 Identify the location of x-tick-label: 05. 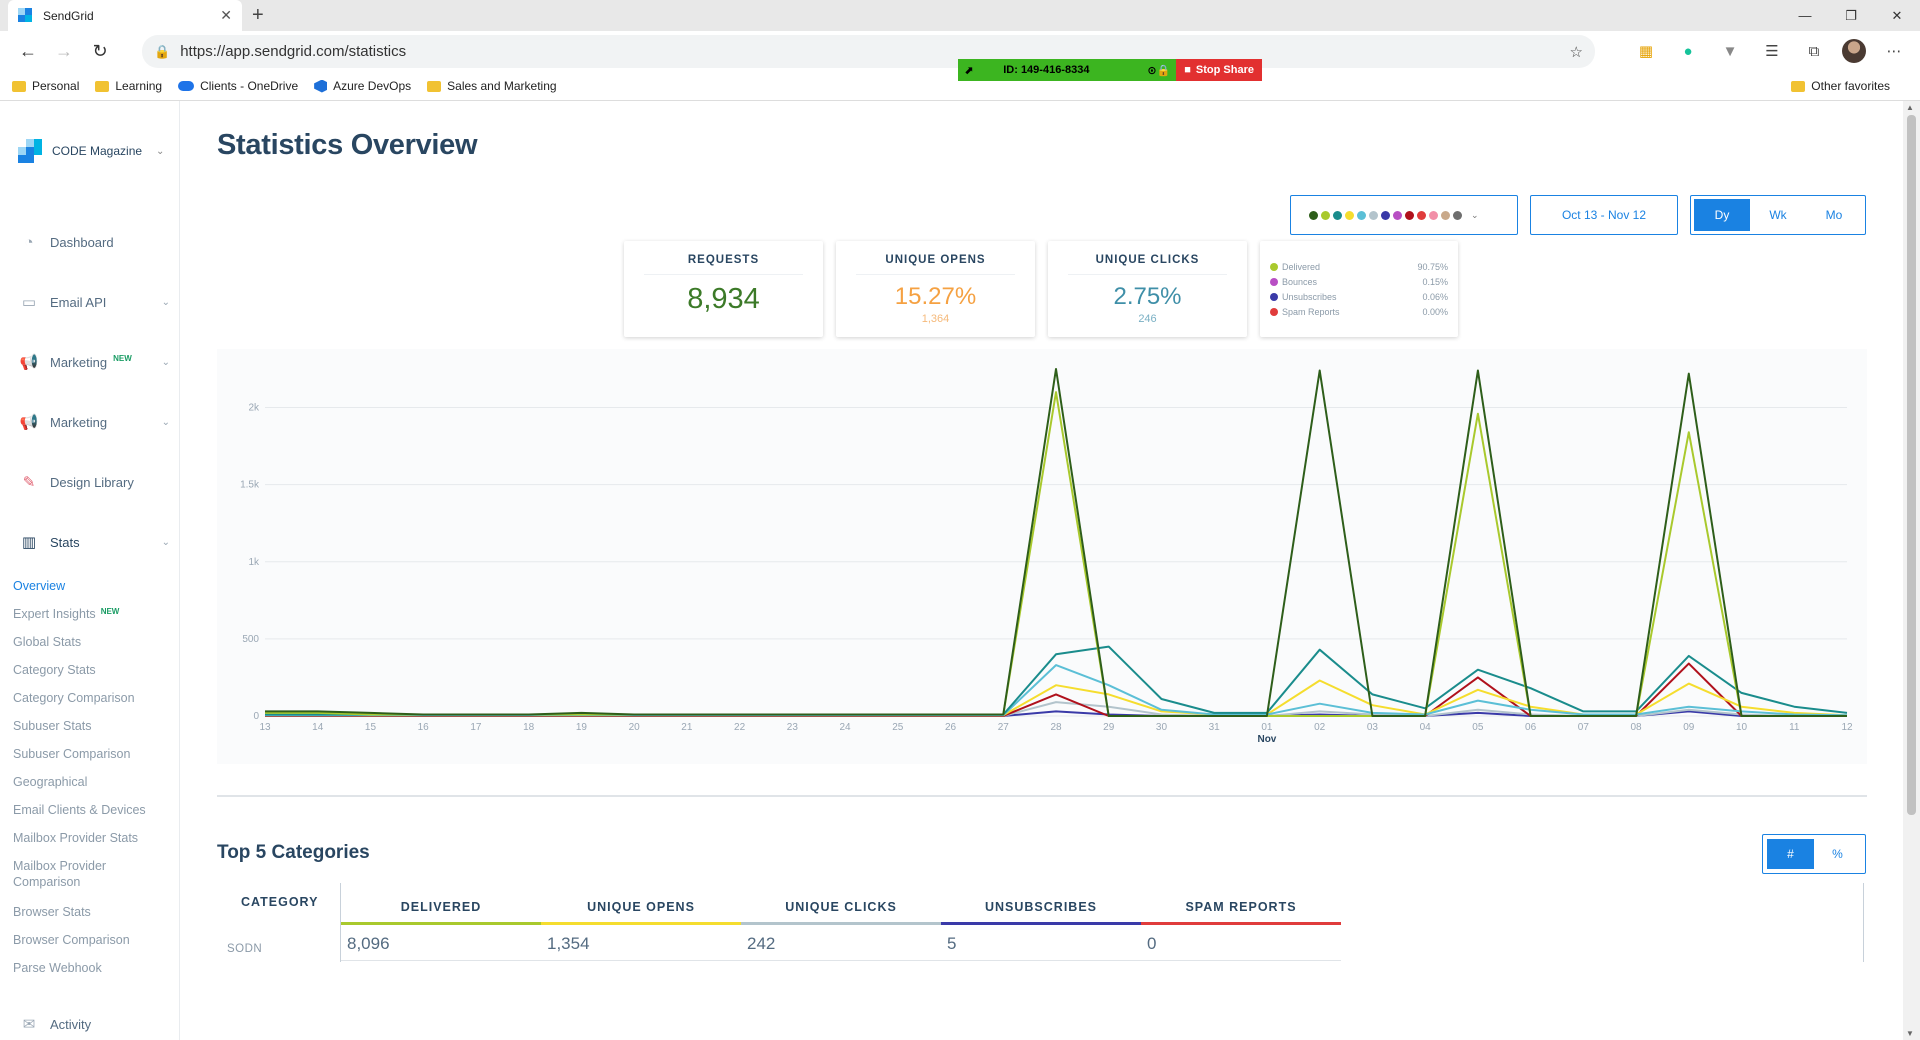
(1478, 727).